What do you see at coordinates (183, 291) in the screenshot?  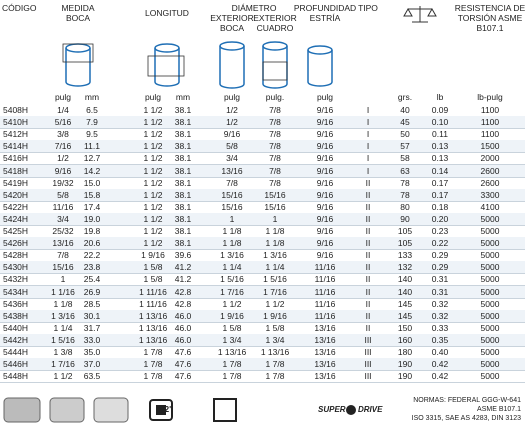 I see `cell: 42.8` at bounding box center [183, 291].